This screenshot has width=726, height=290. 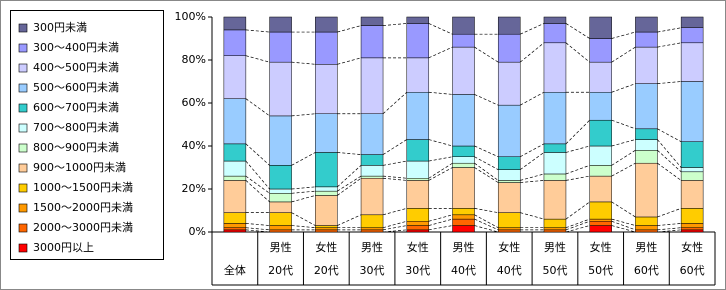 I want to click on x-tick-label: 30代, so click(x=372, y=270).